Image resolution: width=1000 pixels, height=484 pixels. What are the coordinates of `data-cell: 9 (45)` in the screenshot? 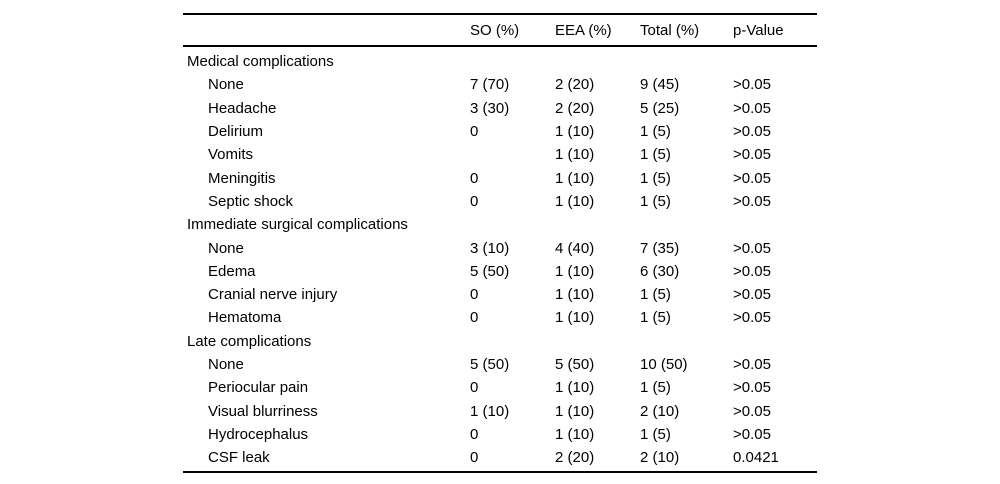 It's located at (660, 85).